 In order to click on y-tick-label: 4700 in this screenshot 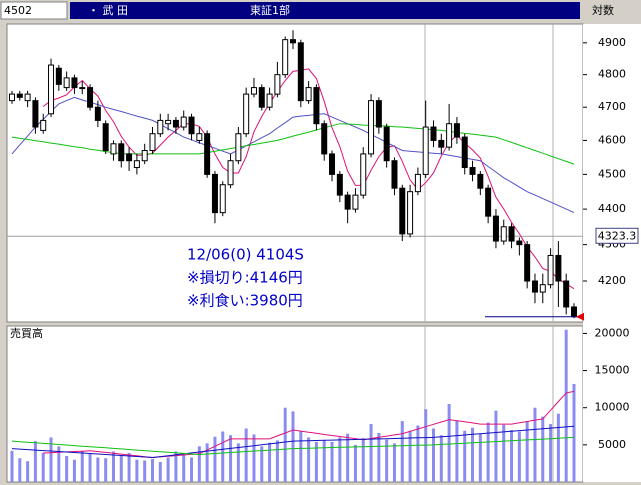, I will do `click(612, 106)`.